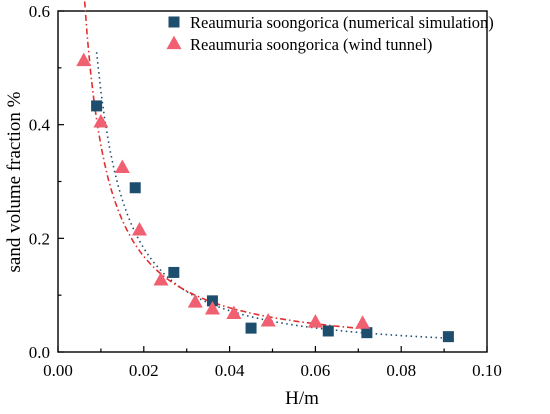 The height and width of the screenshot is (414, 550). I want to click on x-tick-label: 0.04, so click(230, 370).